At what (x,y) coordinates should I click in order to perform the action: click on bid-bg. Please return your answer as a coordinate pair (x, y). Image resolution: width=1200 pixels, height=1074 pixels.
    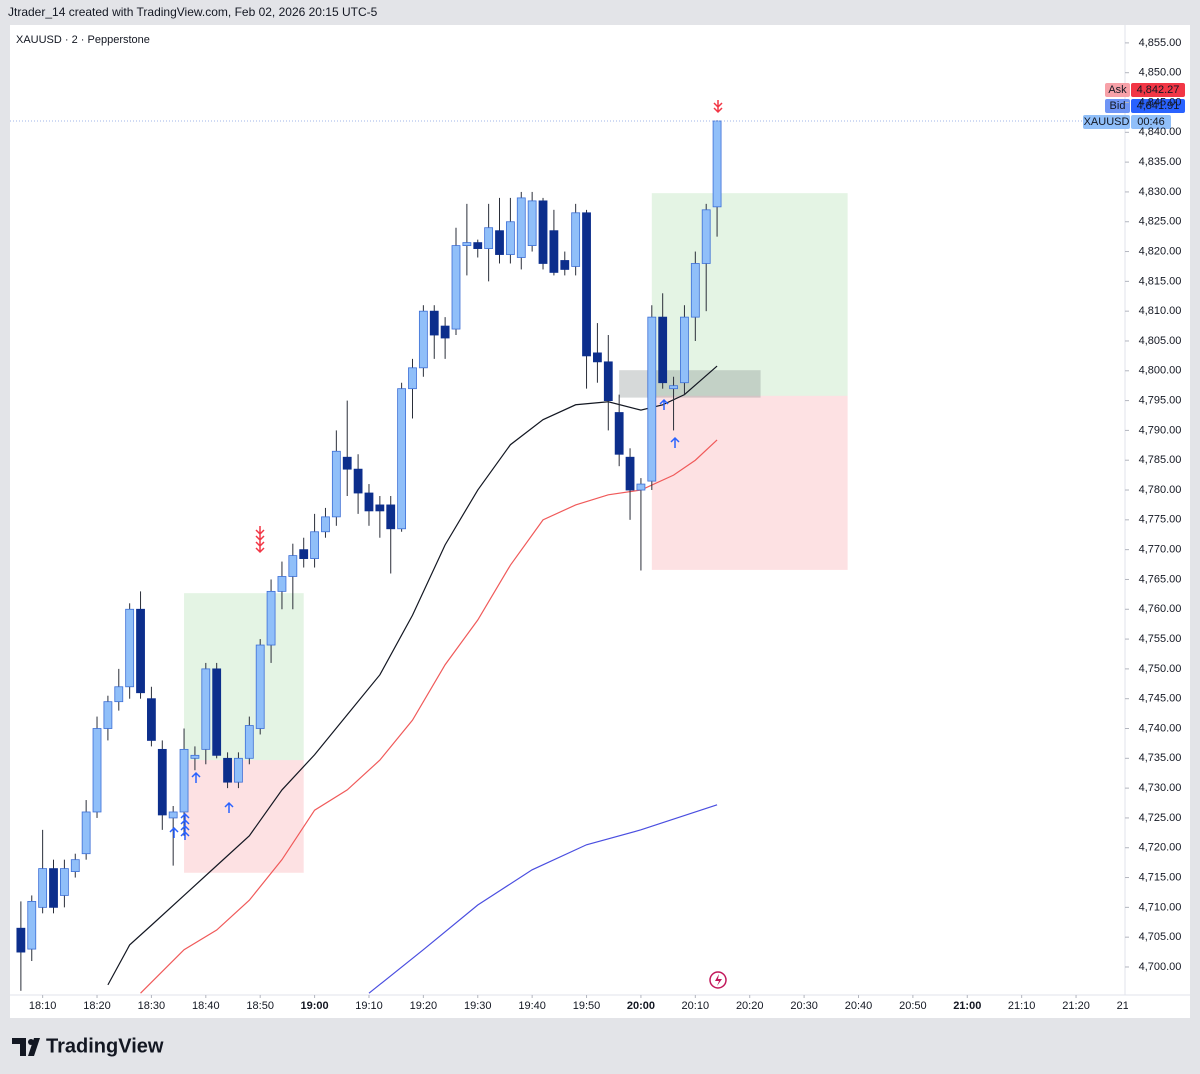
    Looking at the image, I should click on (1158, 105).